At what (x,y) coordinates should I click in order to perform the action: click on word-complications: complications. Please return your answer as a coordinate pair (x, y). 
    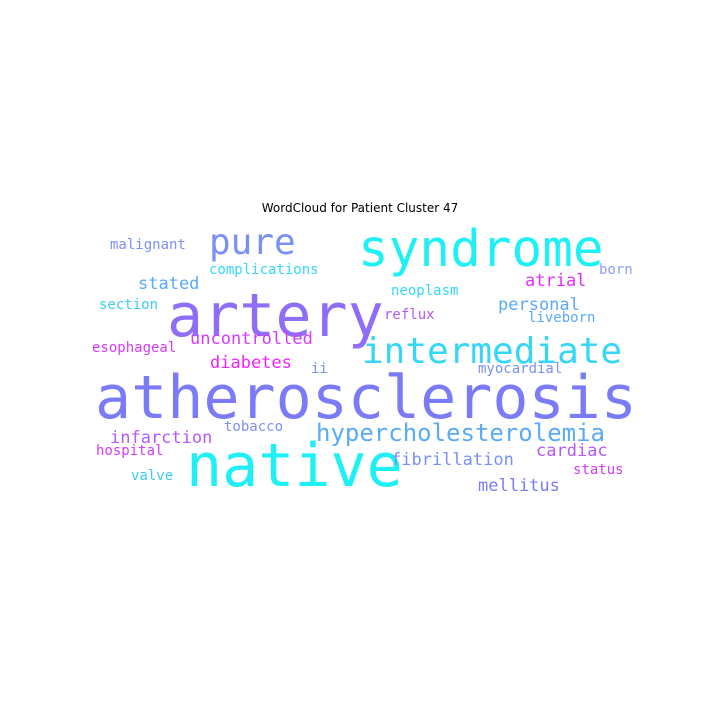
    Looking at the image, I should click on (264, 270).